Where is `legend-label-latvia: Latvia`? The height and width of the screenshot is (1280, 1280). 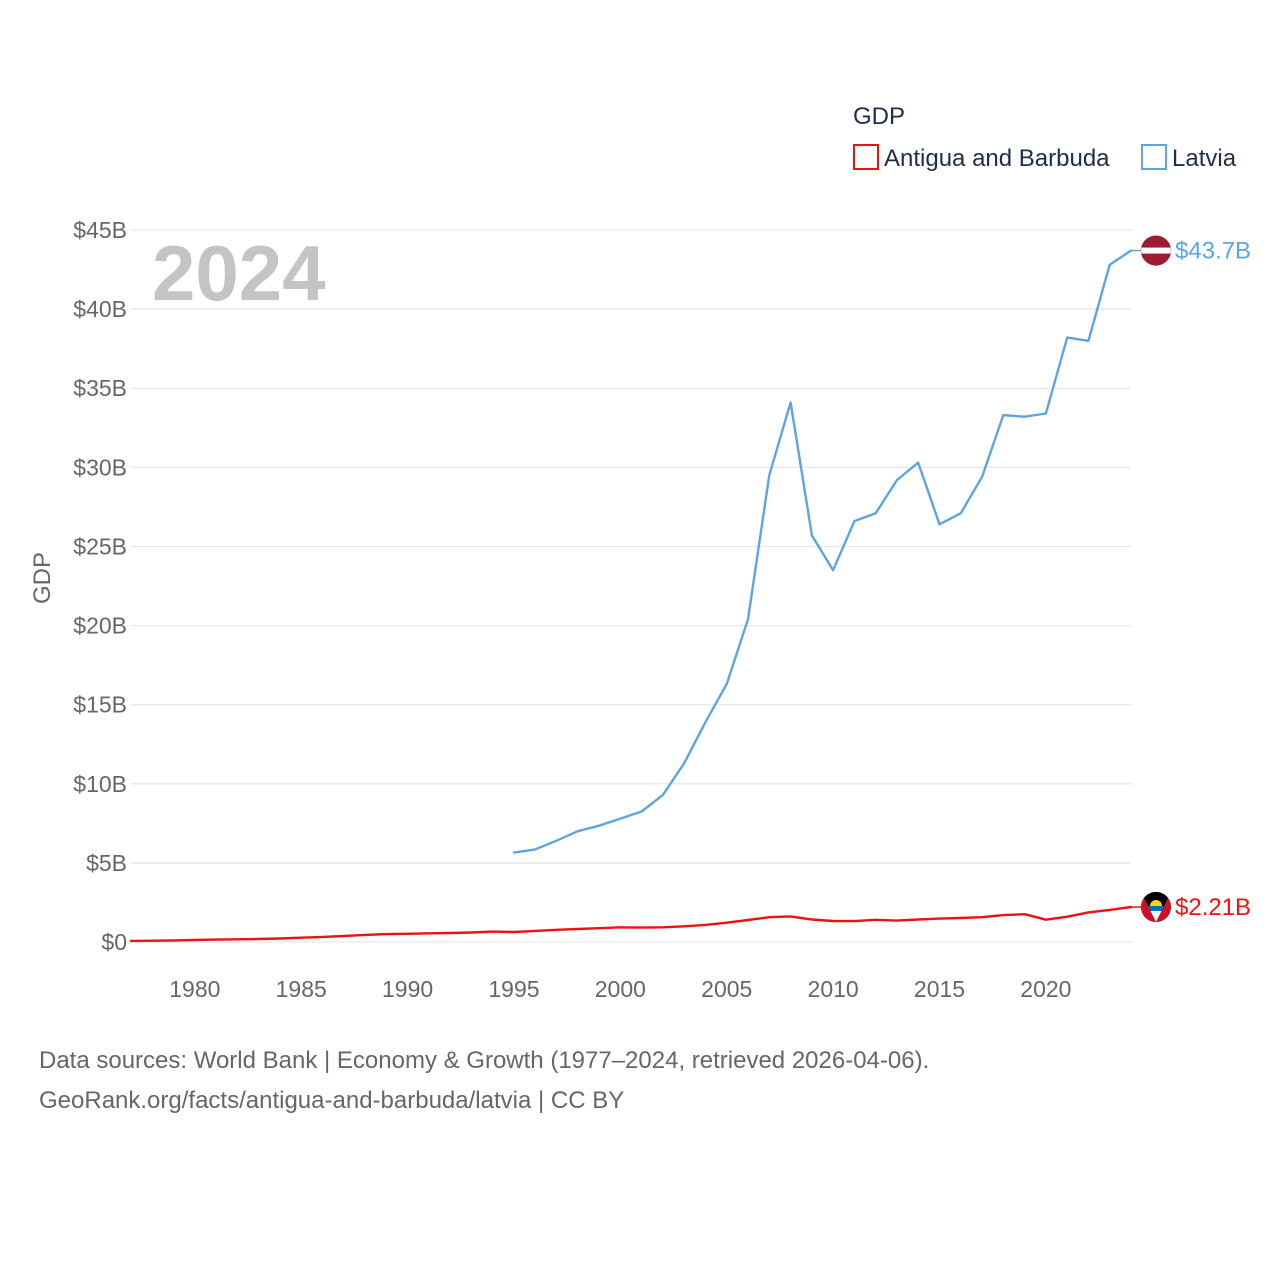
legend-label-latvia: Latvia is located at coordinates (1204, 158).